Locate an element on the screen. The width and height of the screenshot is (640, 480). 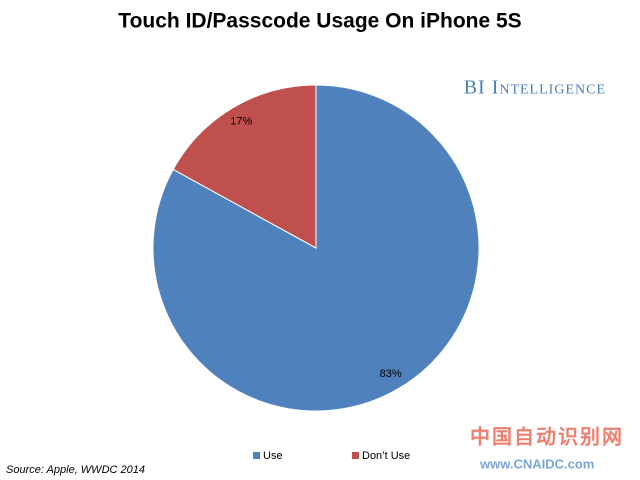
data-label: 83% is located at coordinates (391, 374).